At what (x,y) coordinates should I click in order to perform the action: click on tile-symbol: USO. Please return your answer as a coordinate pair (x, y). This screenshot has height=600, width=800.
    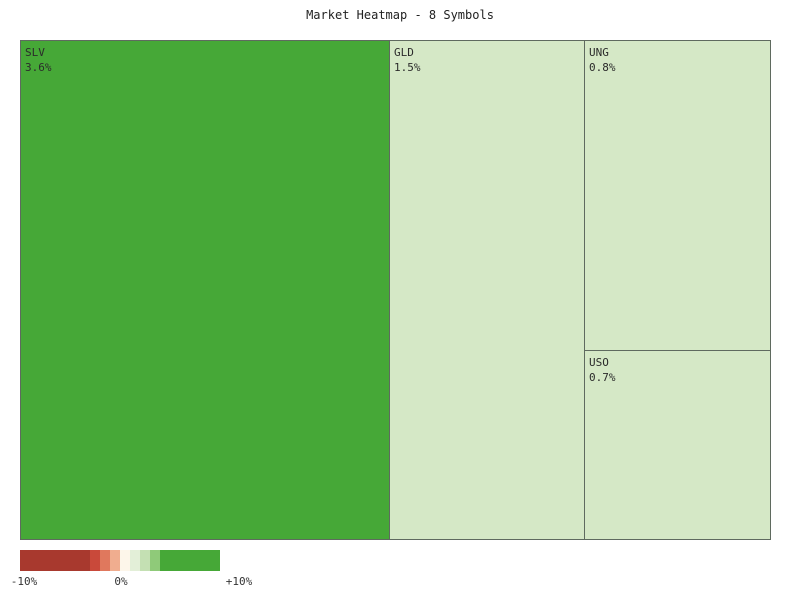
    Looking at the image, I should click on (599, 362).